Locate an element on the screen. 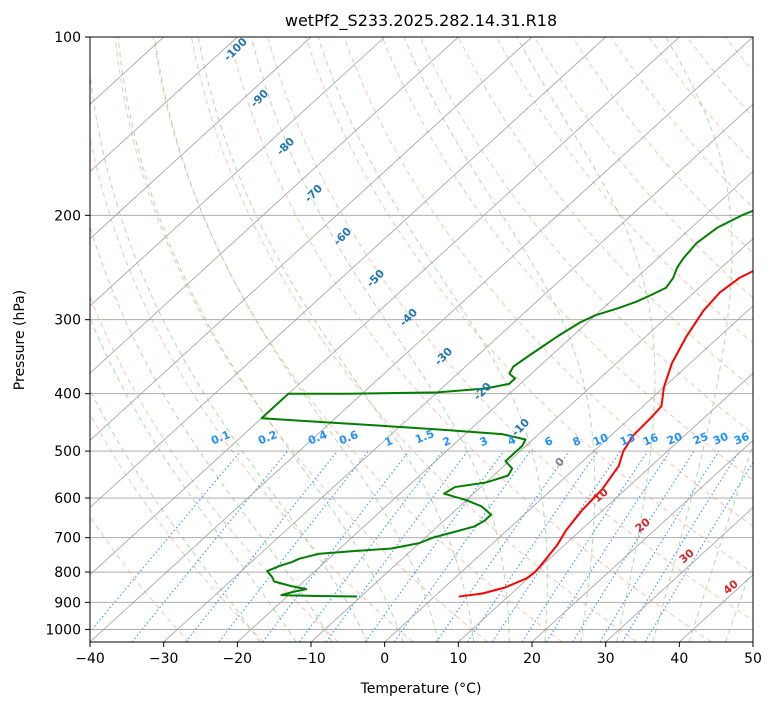 This screenshot has width=775, height=708. y-tick-label: 600 is located at coordinates (67, 499).